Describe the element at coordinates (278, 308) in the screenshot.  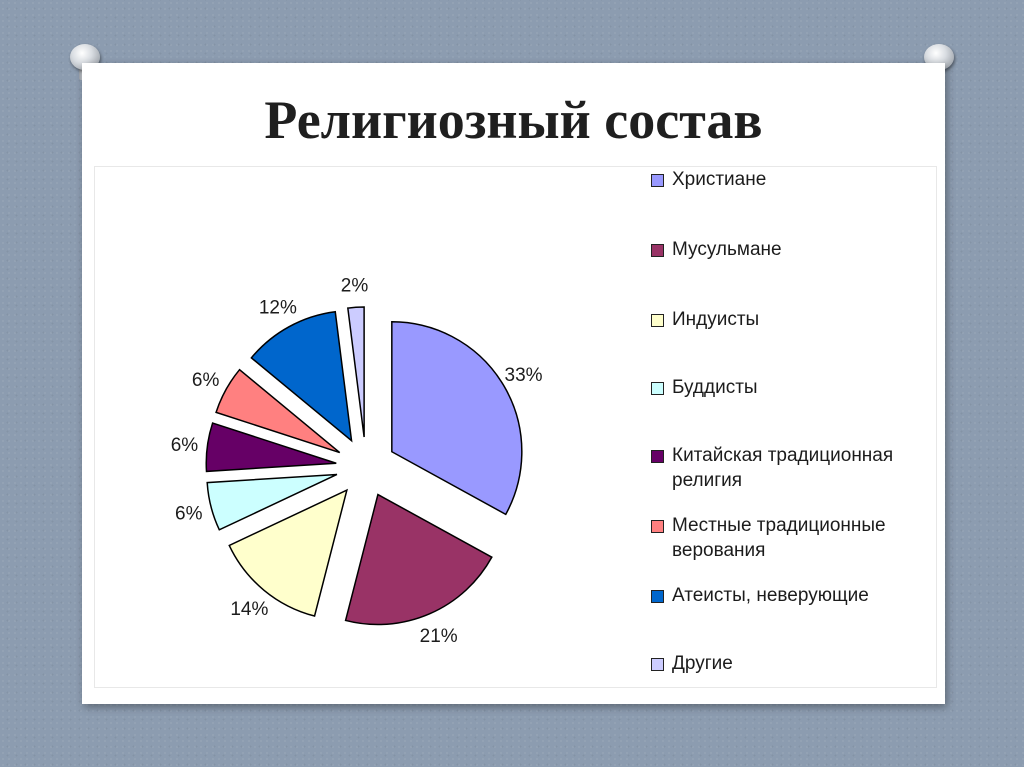
I see `slice-label-7: 12%` at that location.